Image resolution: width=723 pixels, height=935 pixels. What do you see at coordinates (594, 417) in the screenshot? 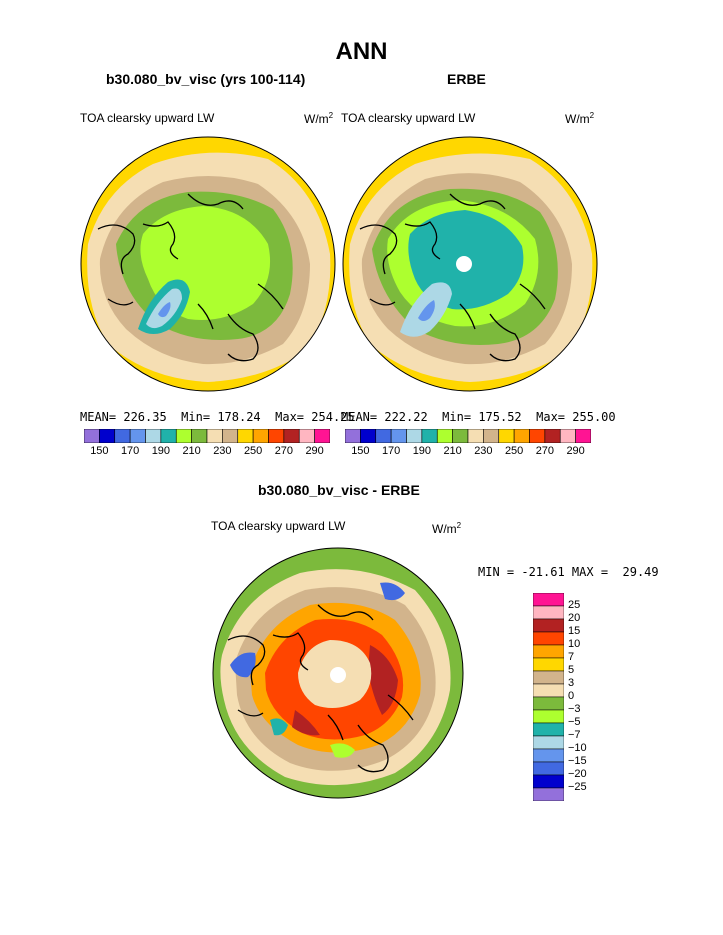
I see `panel2-max: 255.00` at bounding box center [594, 417].